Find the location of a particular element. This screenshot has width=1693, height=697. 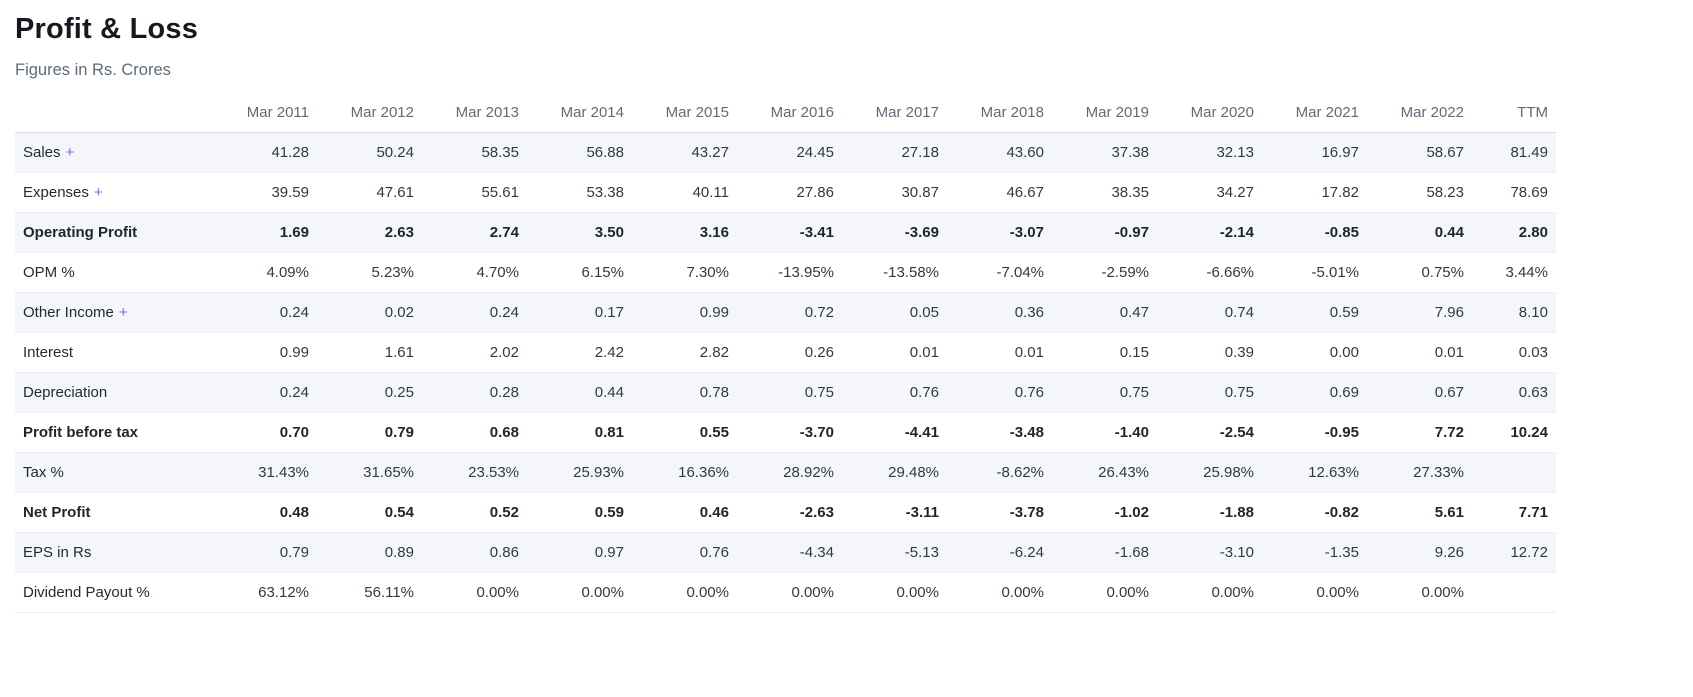

value-cell is located at coordinates (1514, 593).